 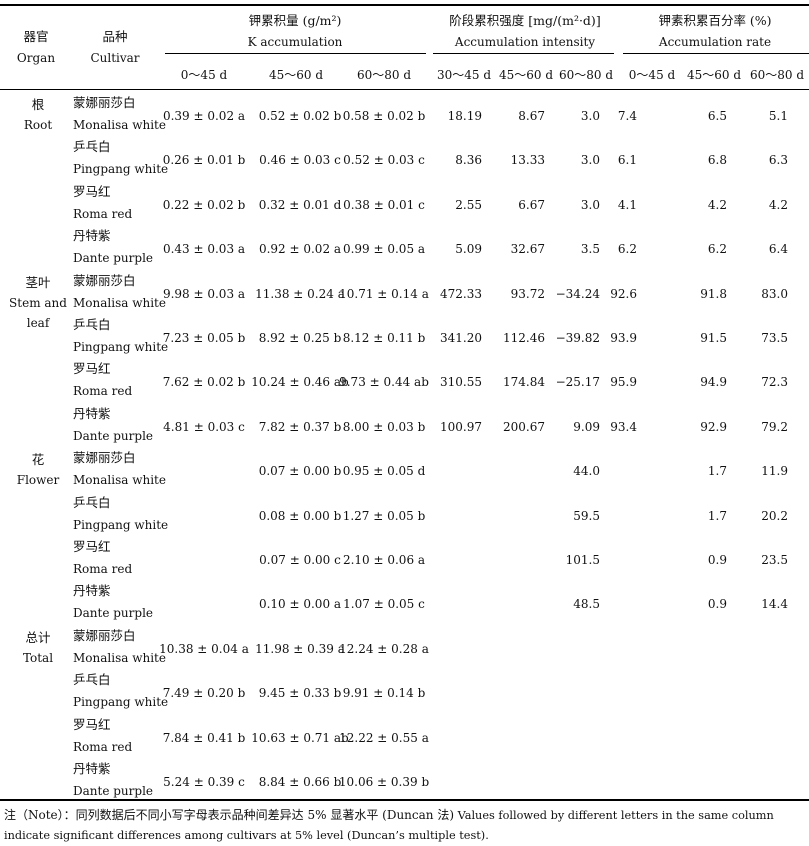 What do you see at coordinates (38, 460) in the screenshot?
I see `organ-name-zh: 花` at bounding box center [38, 460].